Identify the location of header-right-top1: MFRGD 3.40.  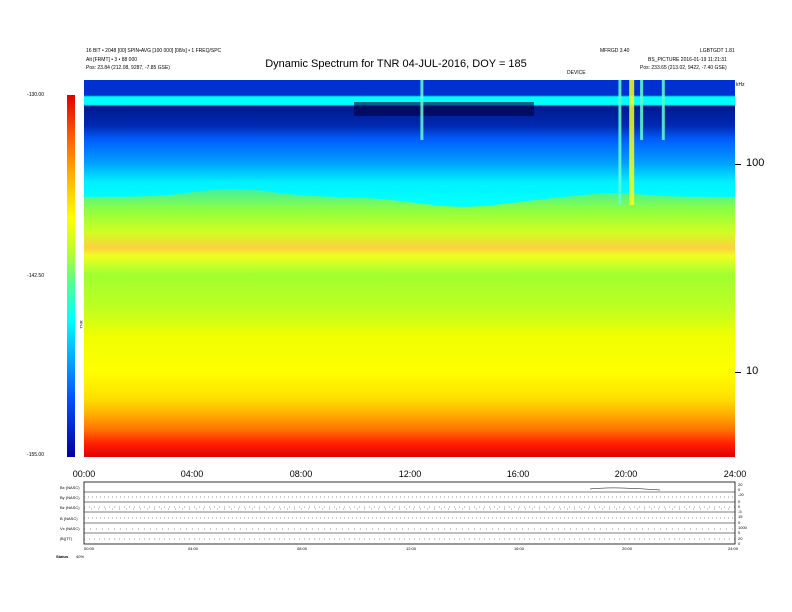
(615, 51).